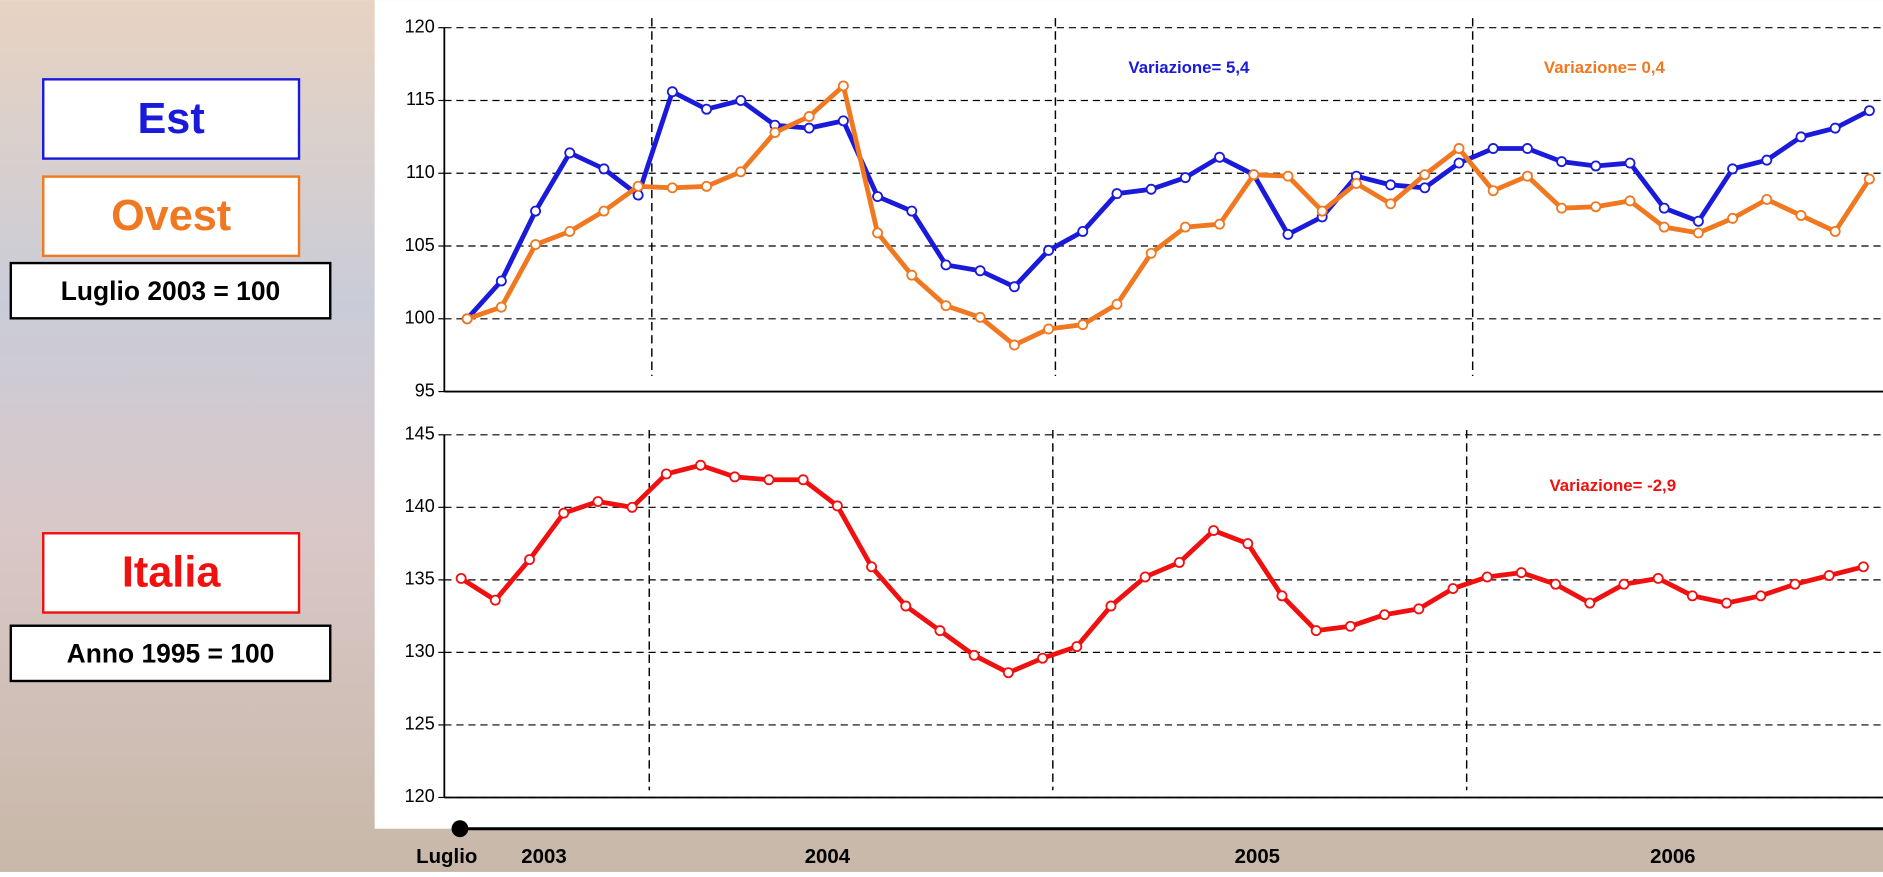  Describe the element at coordinates (425, 390) in the screenshot. I see `y-tick-label: 95` at that location.